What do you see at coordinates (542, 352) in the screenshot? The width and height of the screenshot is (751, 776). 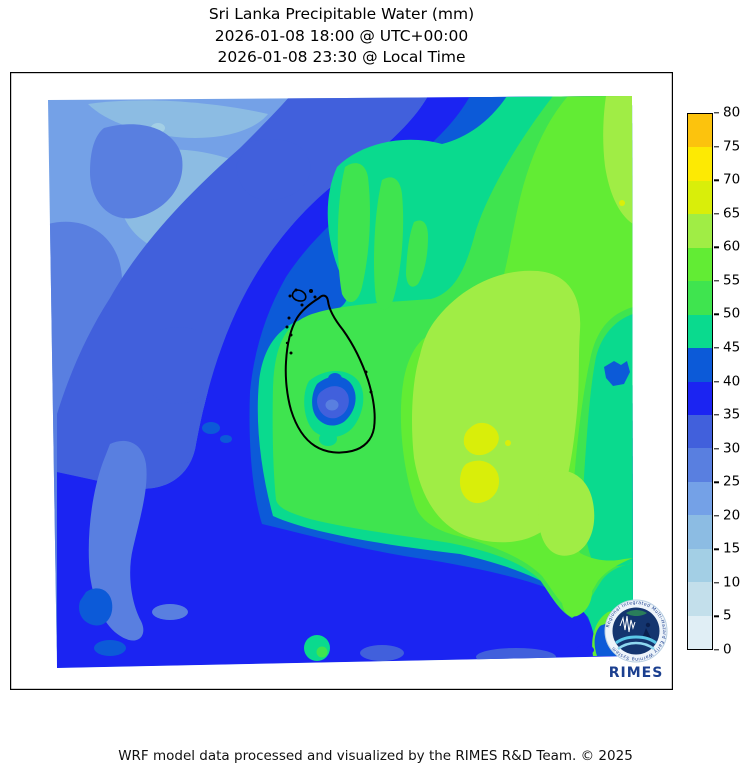 I see `contour-65-70-maxima` at bounding box center [542, 352].